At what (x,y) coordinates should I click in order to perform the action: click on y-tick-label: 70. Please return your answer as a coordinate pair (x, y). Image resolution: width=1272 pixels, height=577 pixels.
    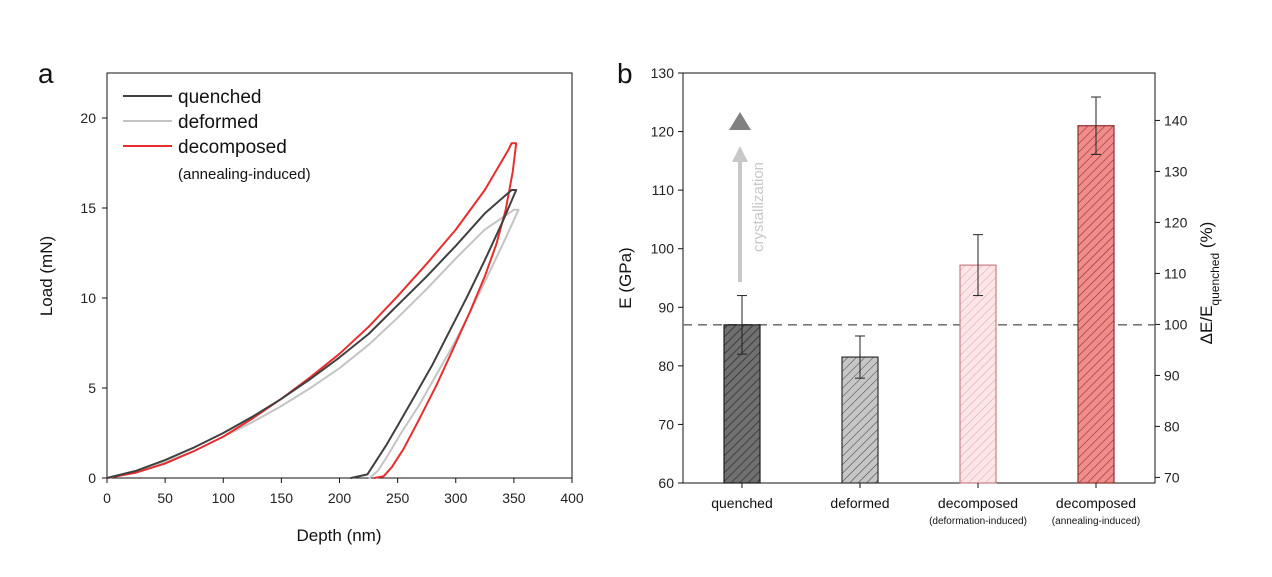
    Looking at the image, I should click on (666, 424).